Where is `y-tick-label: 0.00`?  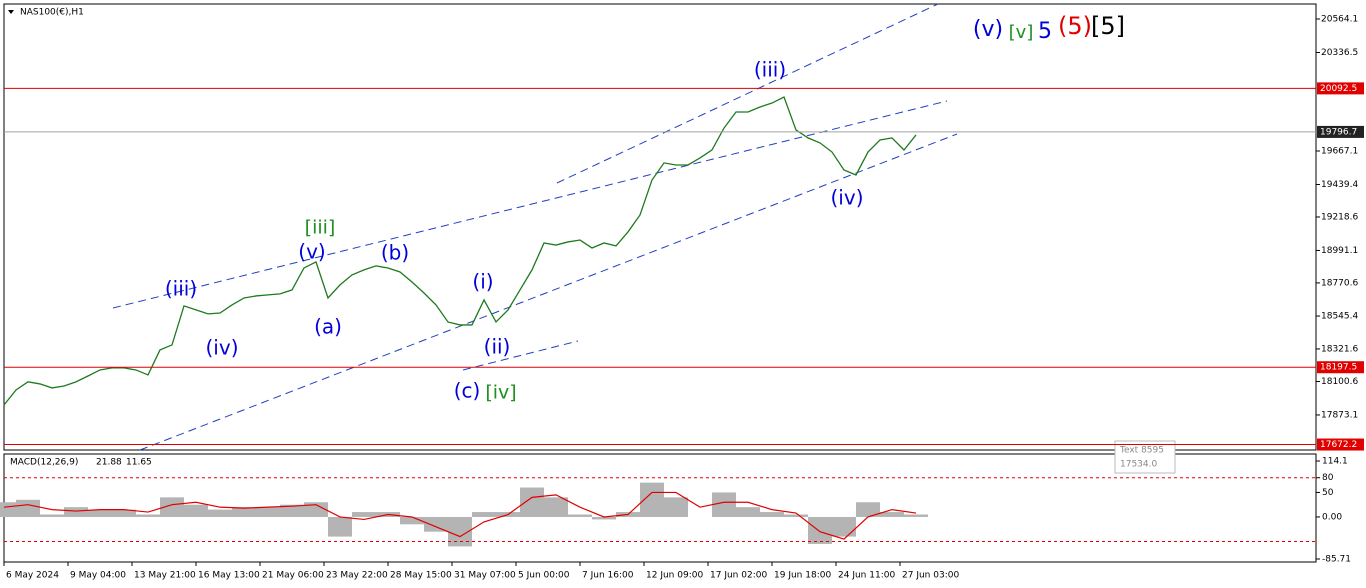 y-tick-label: 0.00 is located at coordinates (1332, 517).